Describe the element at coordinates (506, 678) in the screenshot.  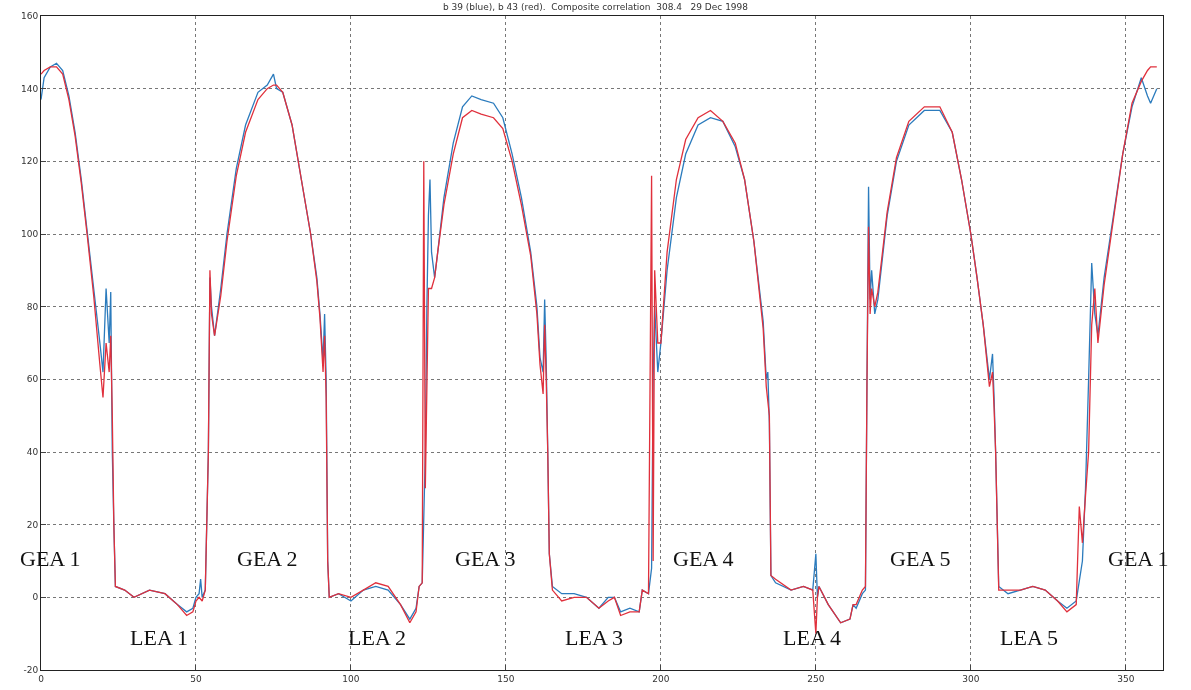
I see `x-tick-label: 150` at that location.